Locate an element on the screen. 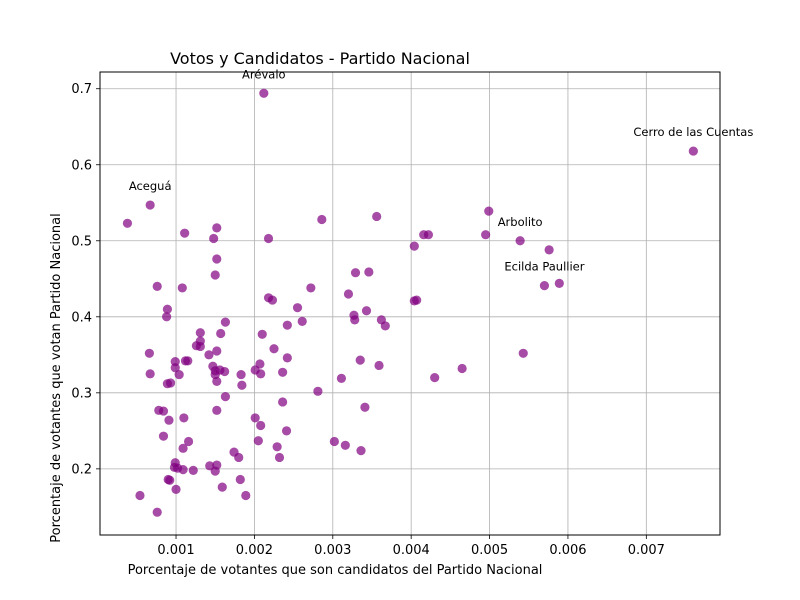 This screenshot has width=800, height=600. x-tick-label: 0.005 is located at coordinates (489, 550).